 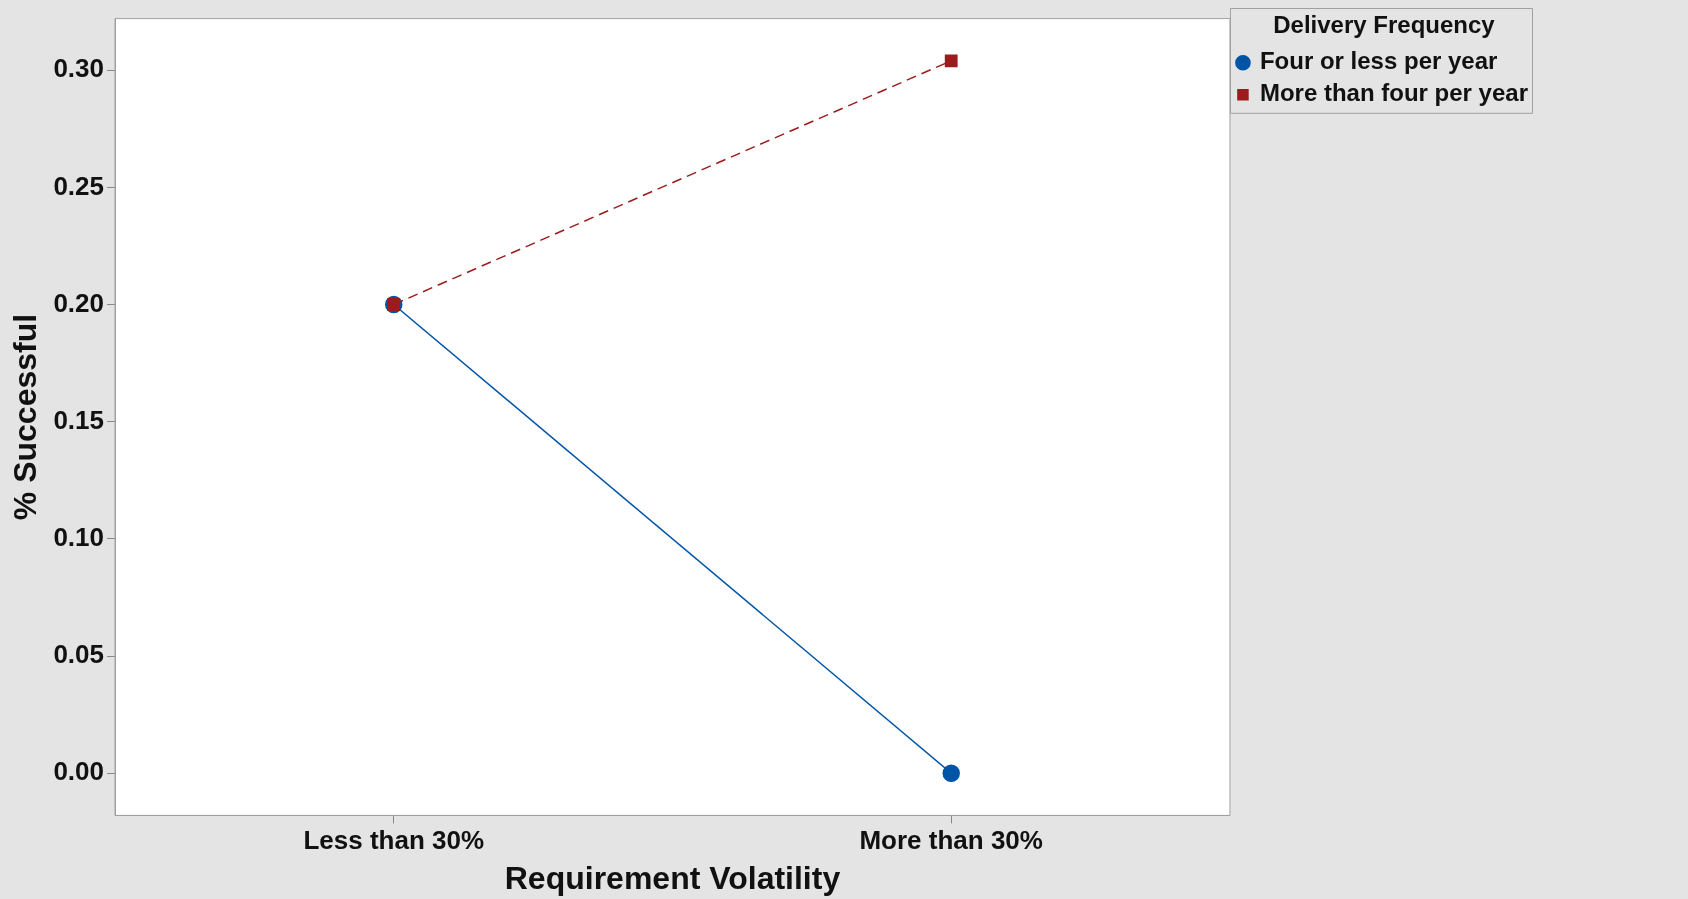 I want to click on legend-label: More than four per year, so click(x=1394, y=93).